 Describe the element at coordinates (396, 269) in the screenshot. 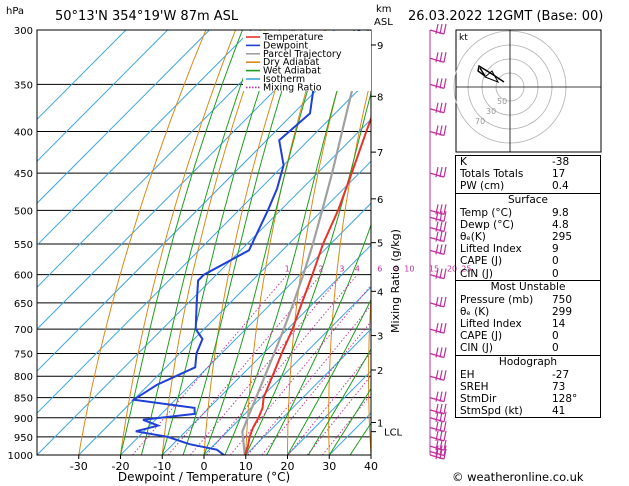

I see `mixing-ratio-label: 8` at that location.